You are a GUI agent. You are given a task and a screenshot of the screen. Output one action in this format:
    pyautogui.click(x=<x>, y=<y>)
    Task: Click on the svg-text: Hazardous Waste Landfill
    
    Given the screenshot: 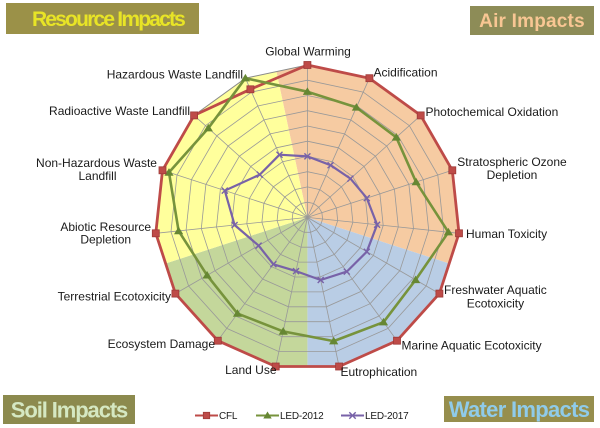 What is the action you would take?
    pyautogui.click(x=175, y=75)
    